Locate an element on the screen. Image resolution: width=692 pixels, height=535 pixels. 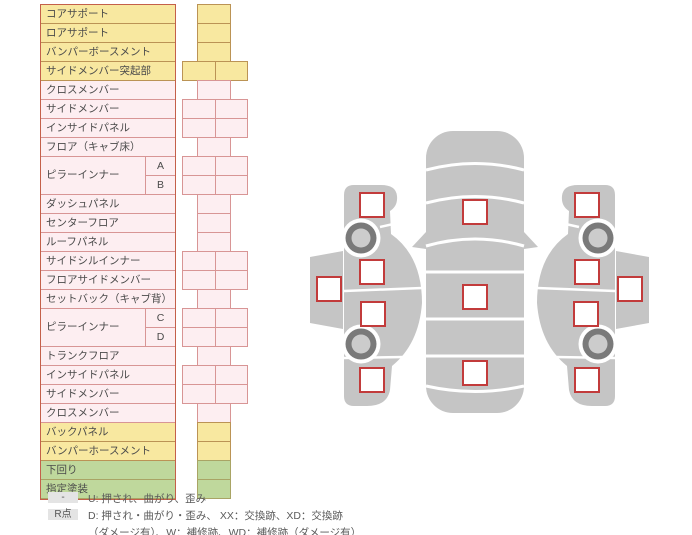
part-row-pillar-rear: ピラーインナー C D is located at coordinates (108, 328).